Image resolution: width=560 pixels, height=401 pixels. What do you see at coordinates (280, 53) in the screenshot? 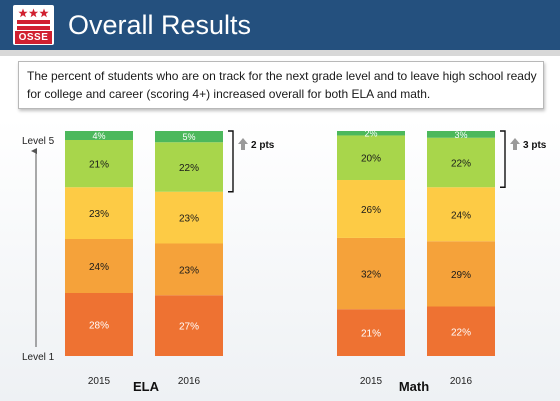
I see `header-divider` at bounding box center [280, 53].